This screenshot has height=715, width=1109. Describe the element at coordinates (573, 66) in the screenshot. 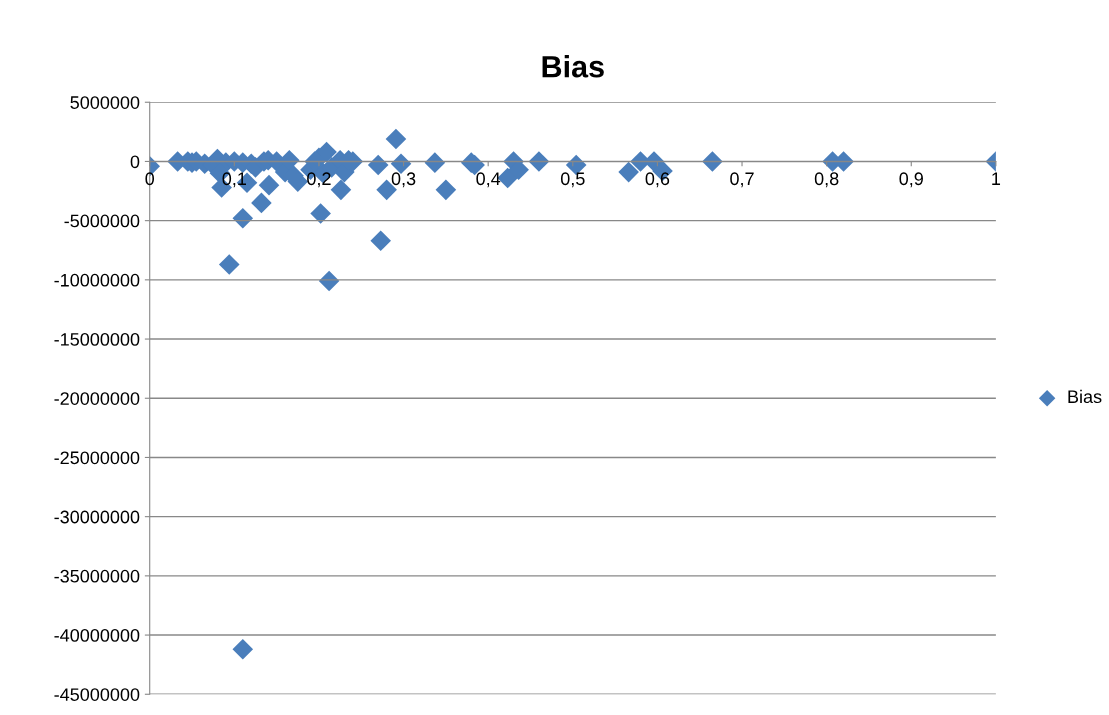

I see `chart-title: Bias` at that location.